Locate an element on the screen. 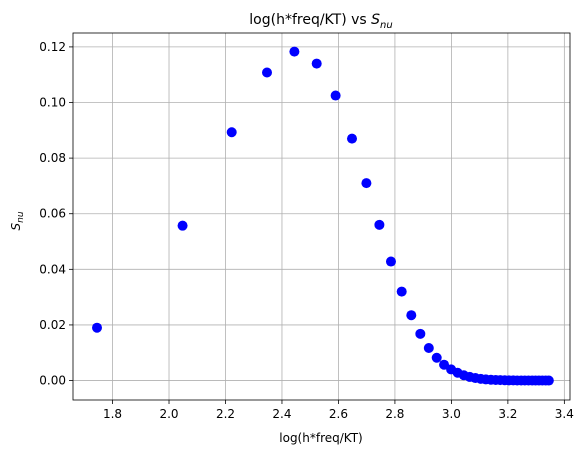  y-tick-label: 0.04 is located at coordinates (52, 269).